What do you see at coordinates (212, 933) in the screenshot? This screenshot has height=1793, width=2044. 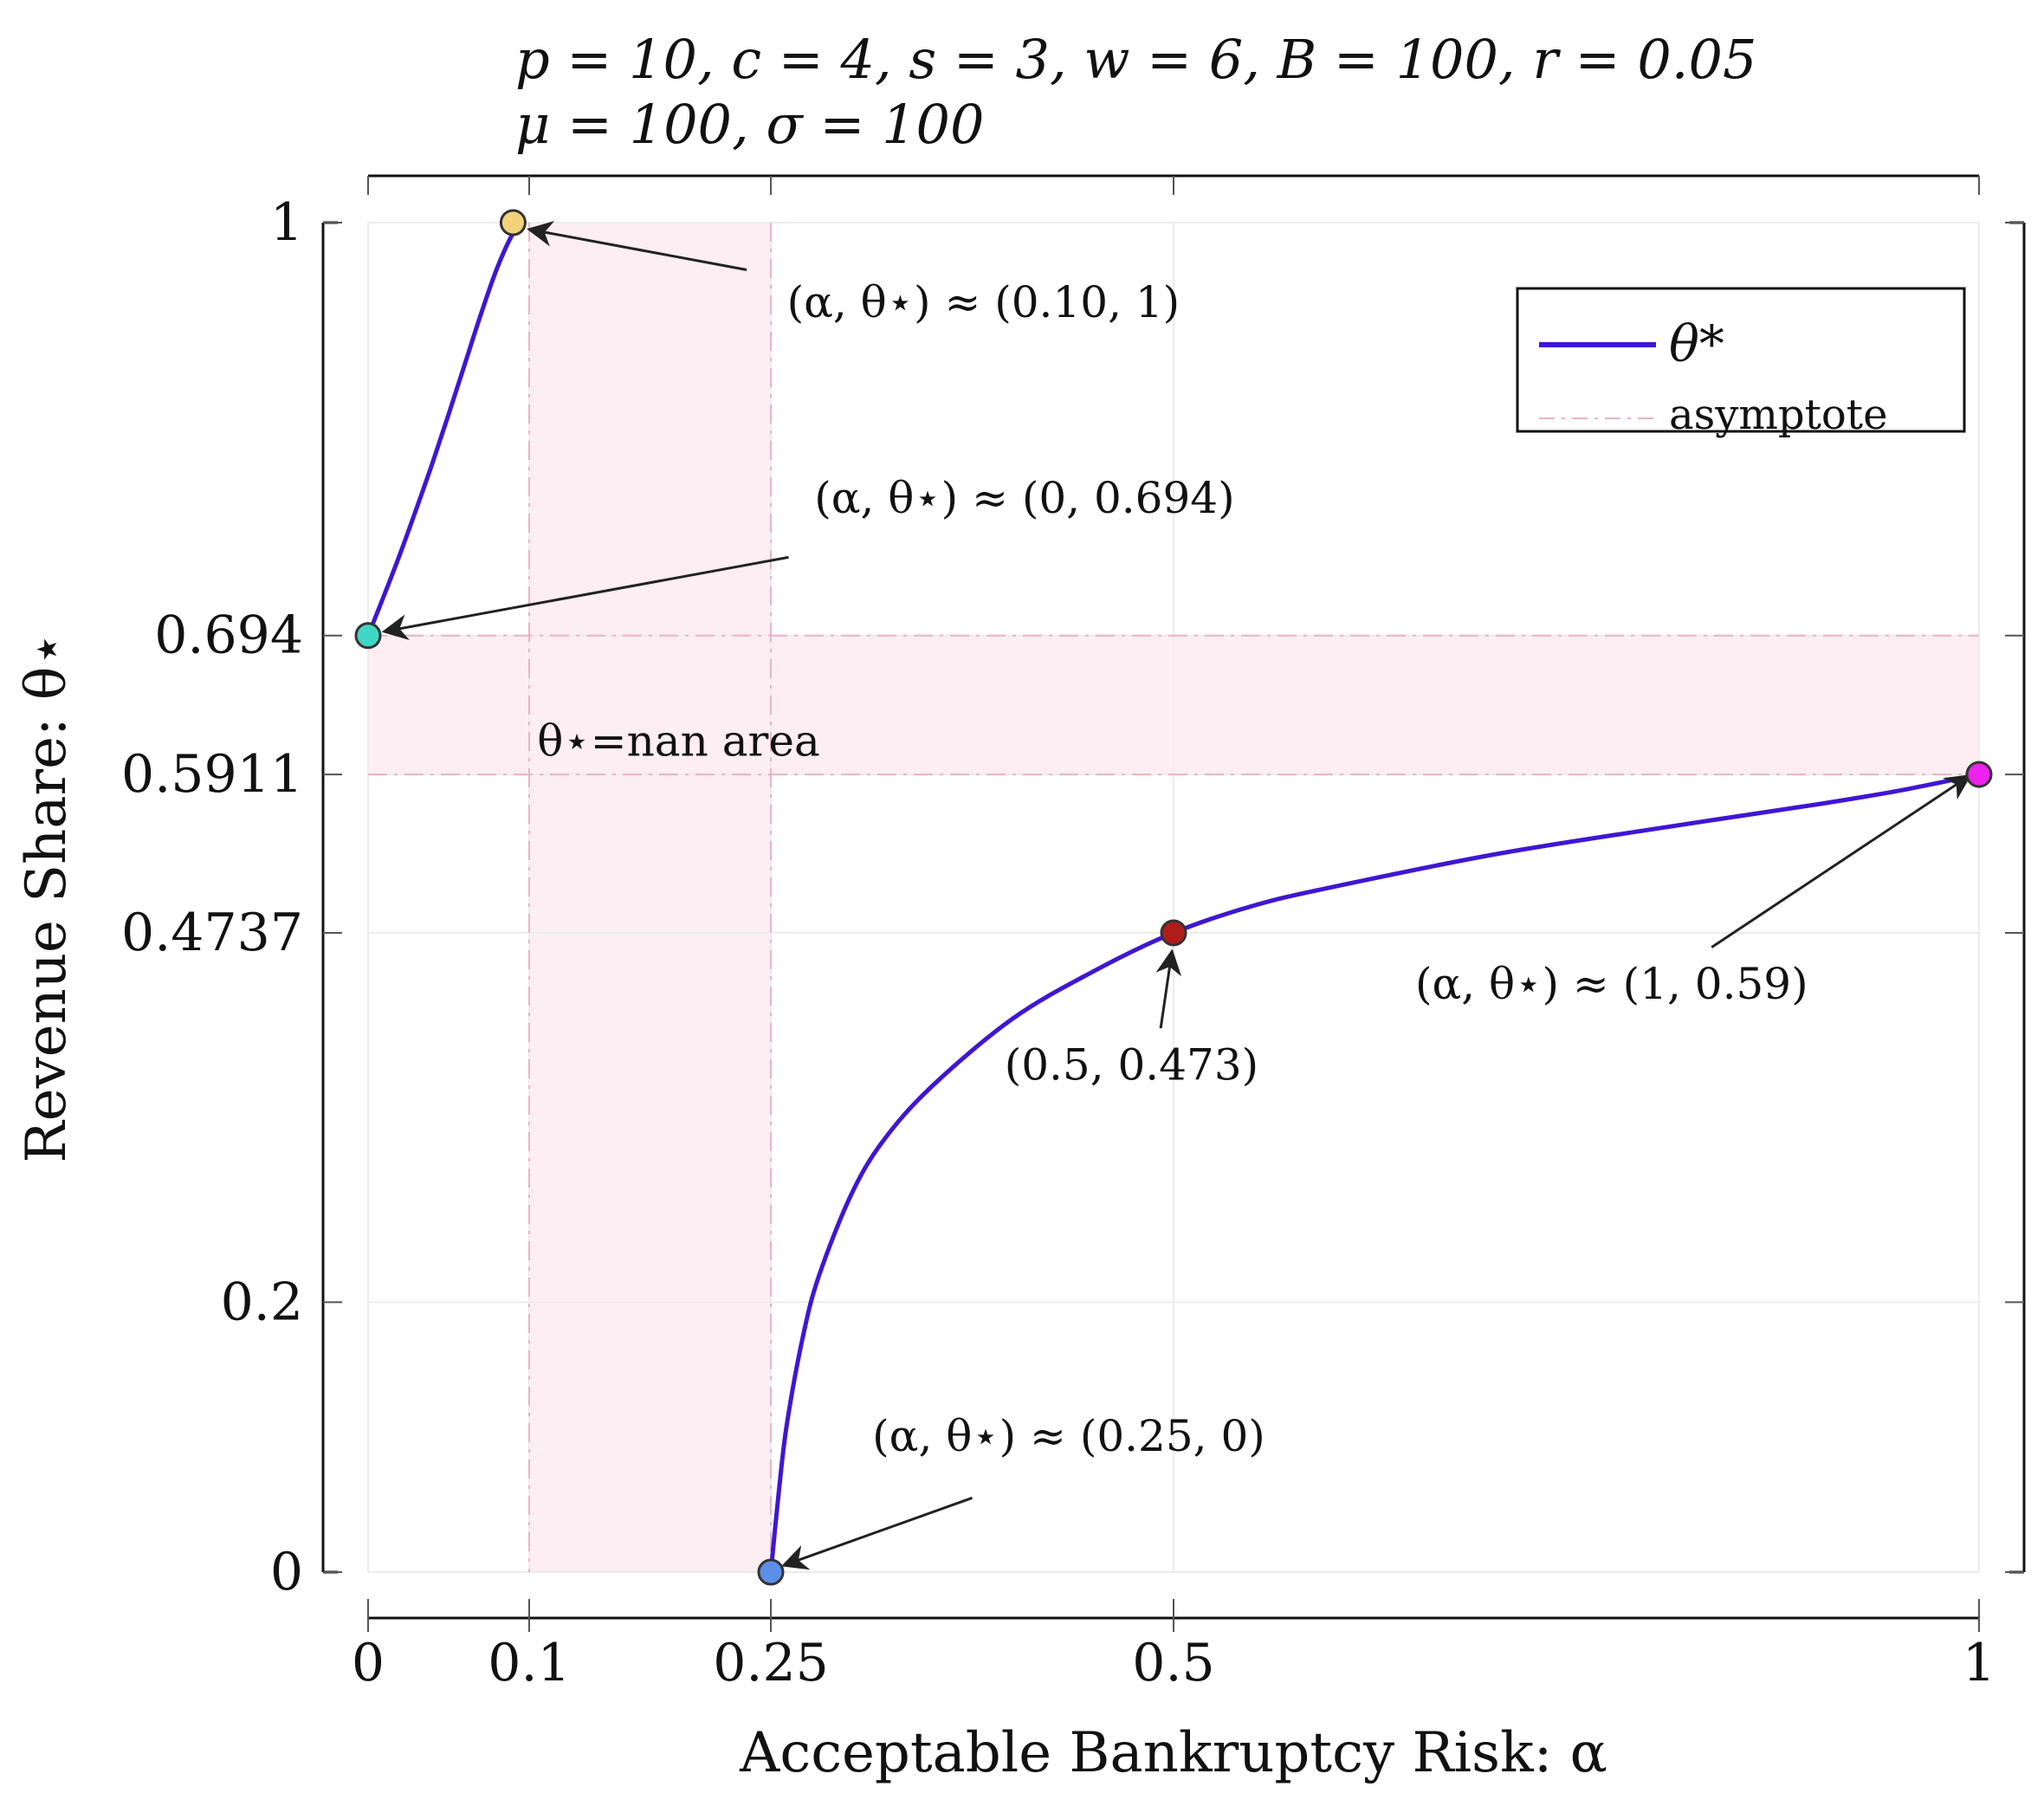 I see `y-tick-label: 0.4737` at bounding box center [212, 933].